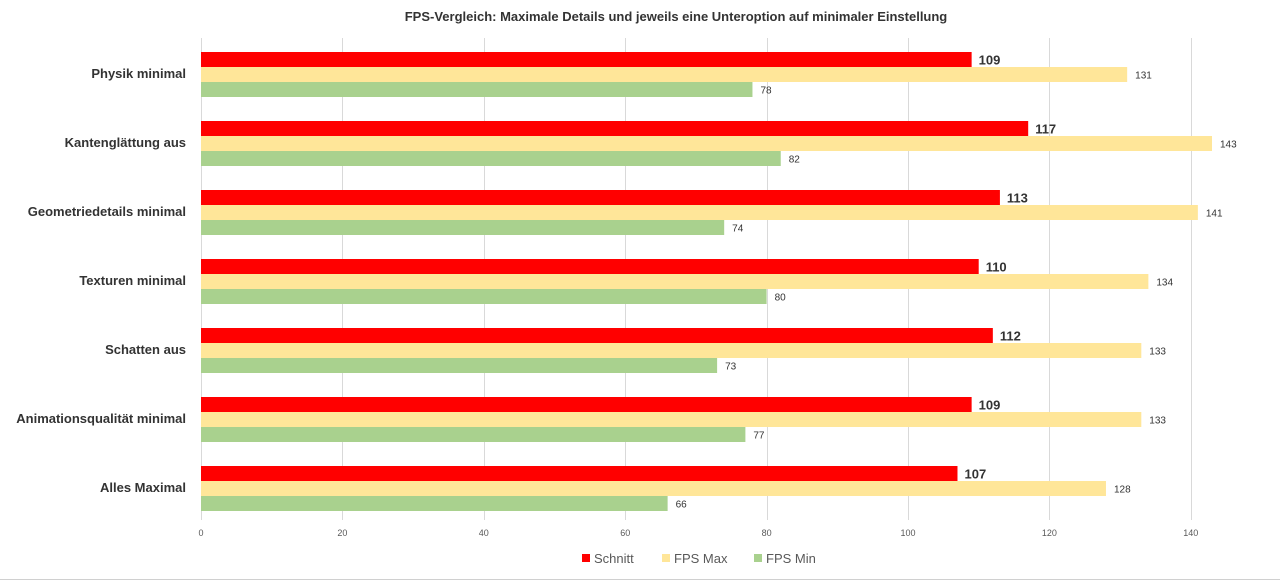 This screenshot has width=1280, height=583. What do you see at coordinates (1017, 198) in the screenshot?
I see `data-label: 113` at bounding box center [1017, 198].